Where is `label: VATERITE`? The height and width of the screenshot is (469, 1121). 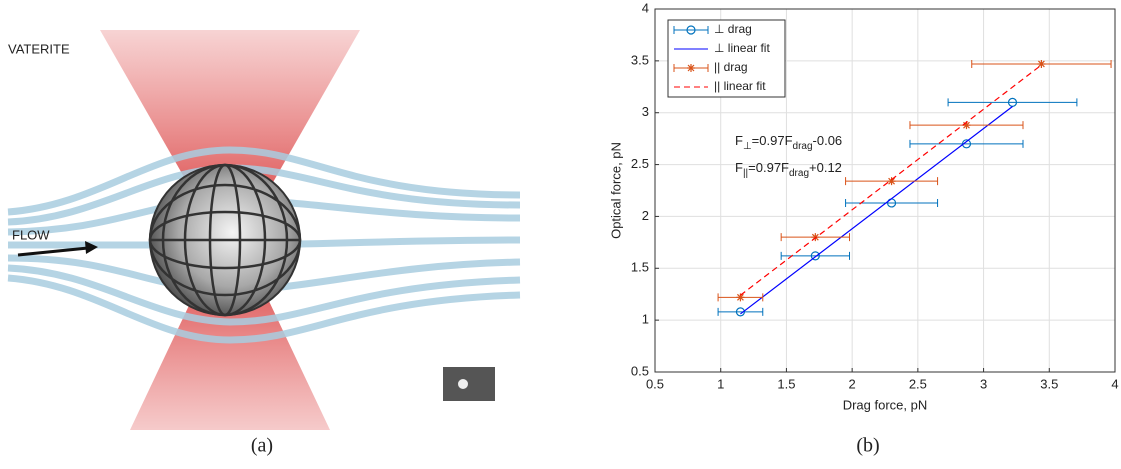 label: VATERITE is located at coordinates (39, 48).